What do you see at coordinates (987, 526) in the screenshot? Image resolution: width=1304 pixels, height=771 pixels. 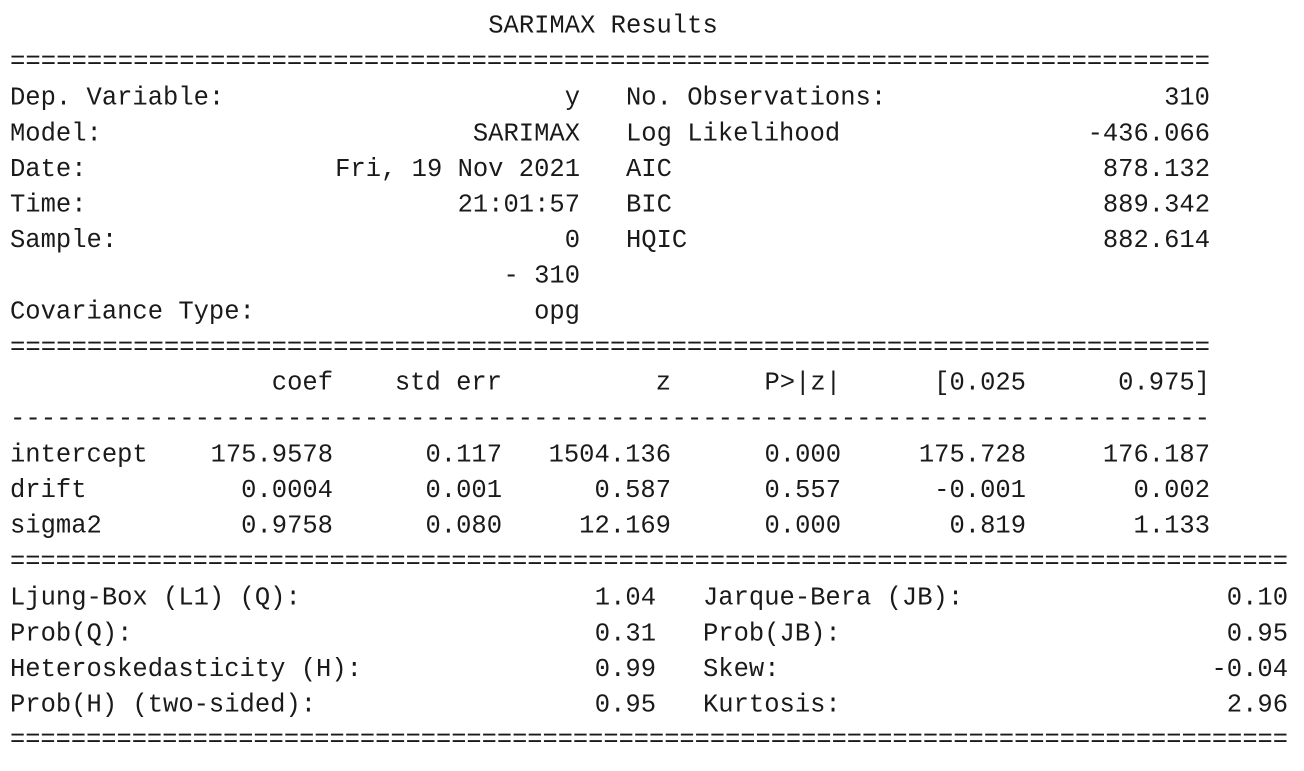 I see `cell: 0.819` at bounding box center [987, 526].